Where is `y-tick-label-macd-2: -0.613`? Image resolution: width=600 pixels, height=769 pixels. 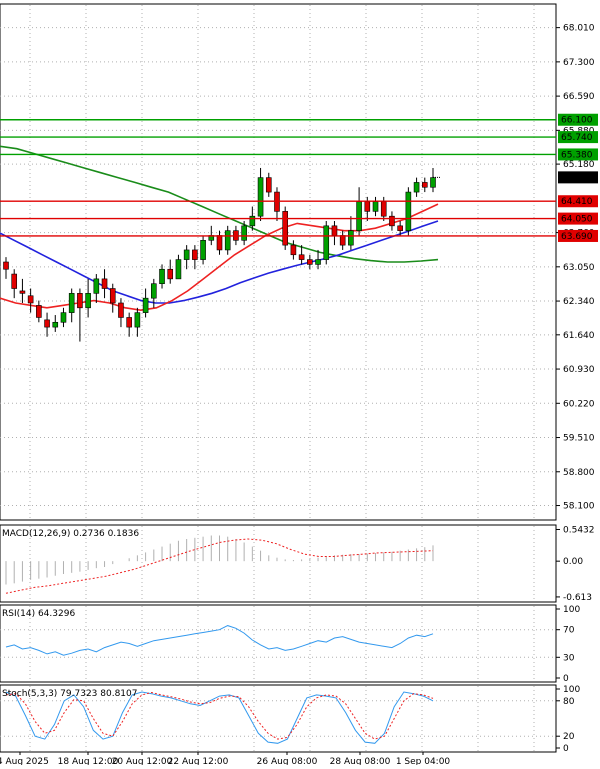
y-tick-label-macd-2: -0.613 is located at coordinates (577, 598).